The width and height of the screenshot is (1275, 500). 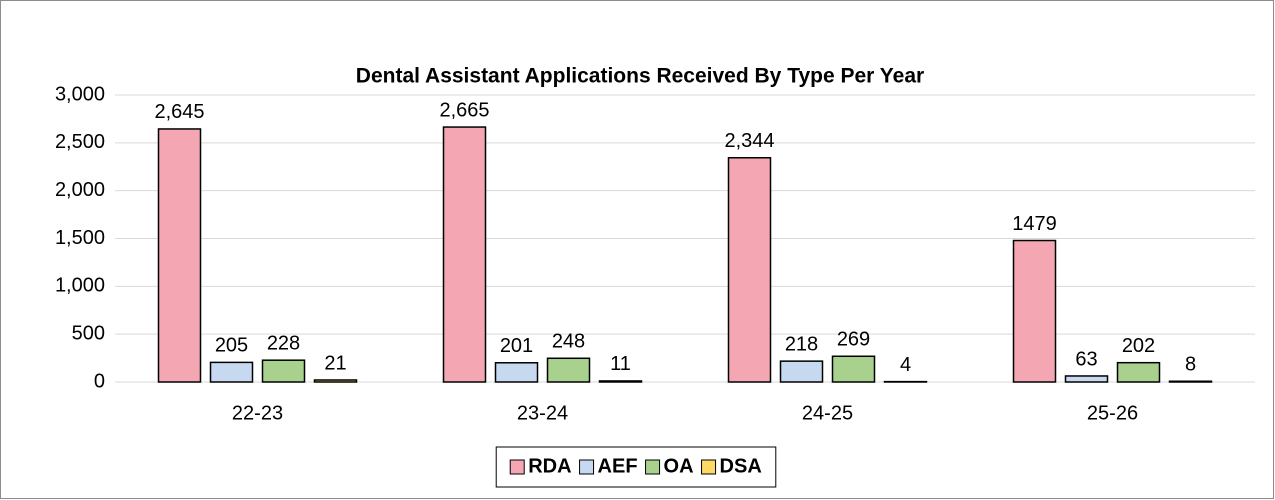 What do you see at coordinates (620, 364) in the screenshot?
I see `value-label: 11` at bounding box center [620, 364].